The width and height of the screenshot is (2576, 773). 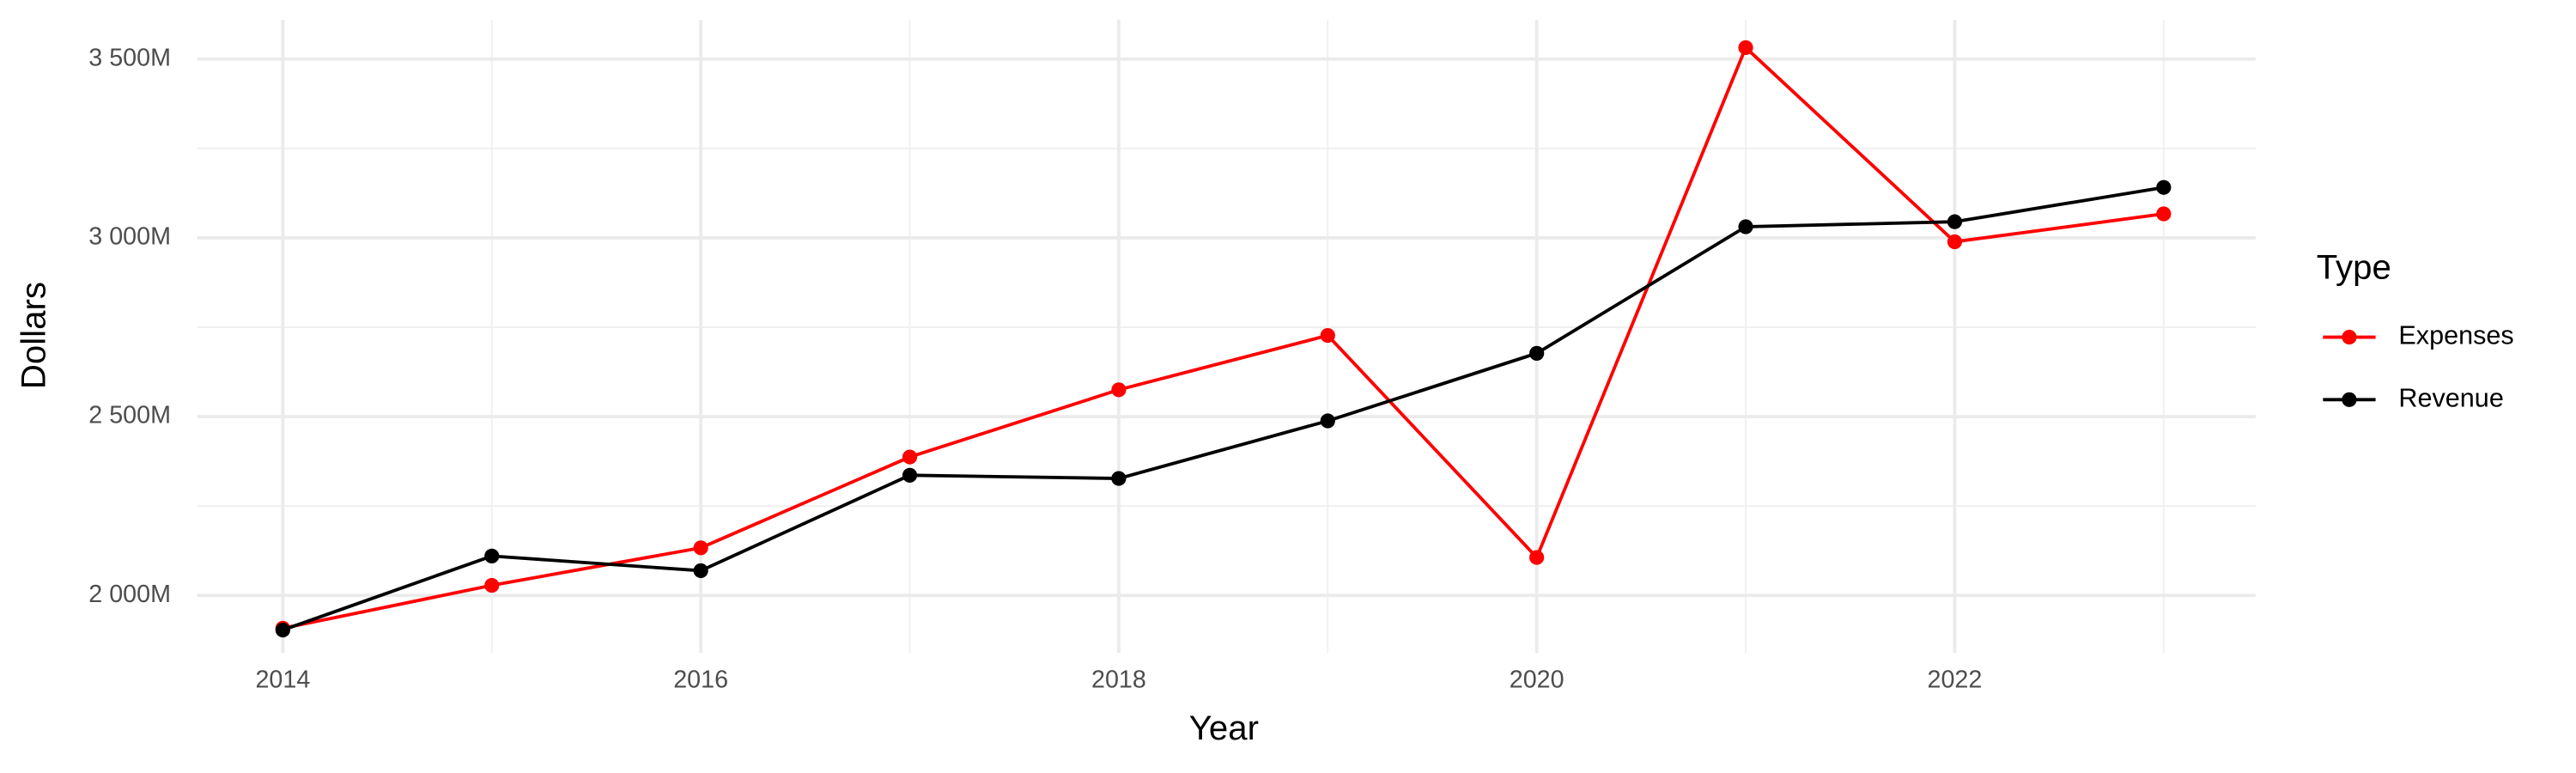 What do you see at coordinates (282, 679) in the screenshot?
I see `x-tick-label: 2014` at bounding box center [282, 679].